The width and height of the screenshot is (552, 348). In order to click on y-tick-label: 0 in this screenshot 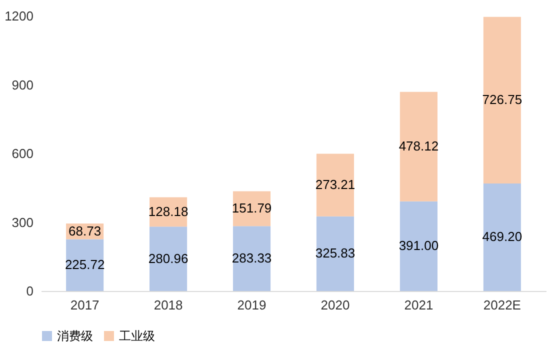, I will do `click(30, 291)`.